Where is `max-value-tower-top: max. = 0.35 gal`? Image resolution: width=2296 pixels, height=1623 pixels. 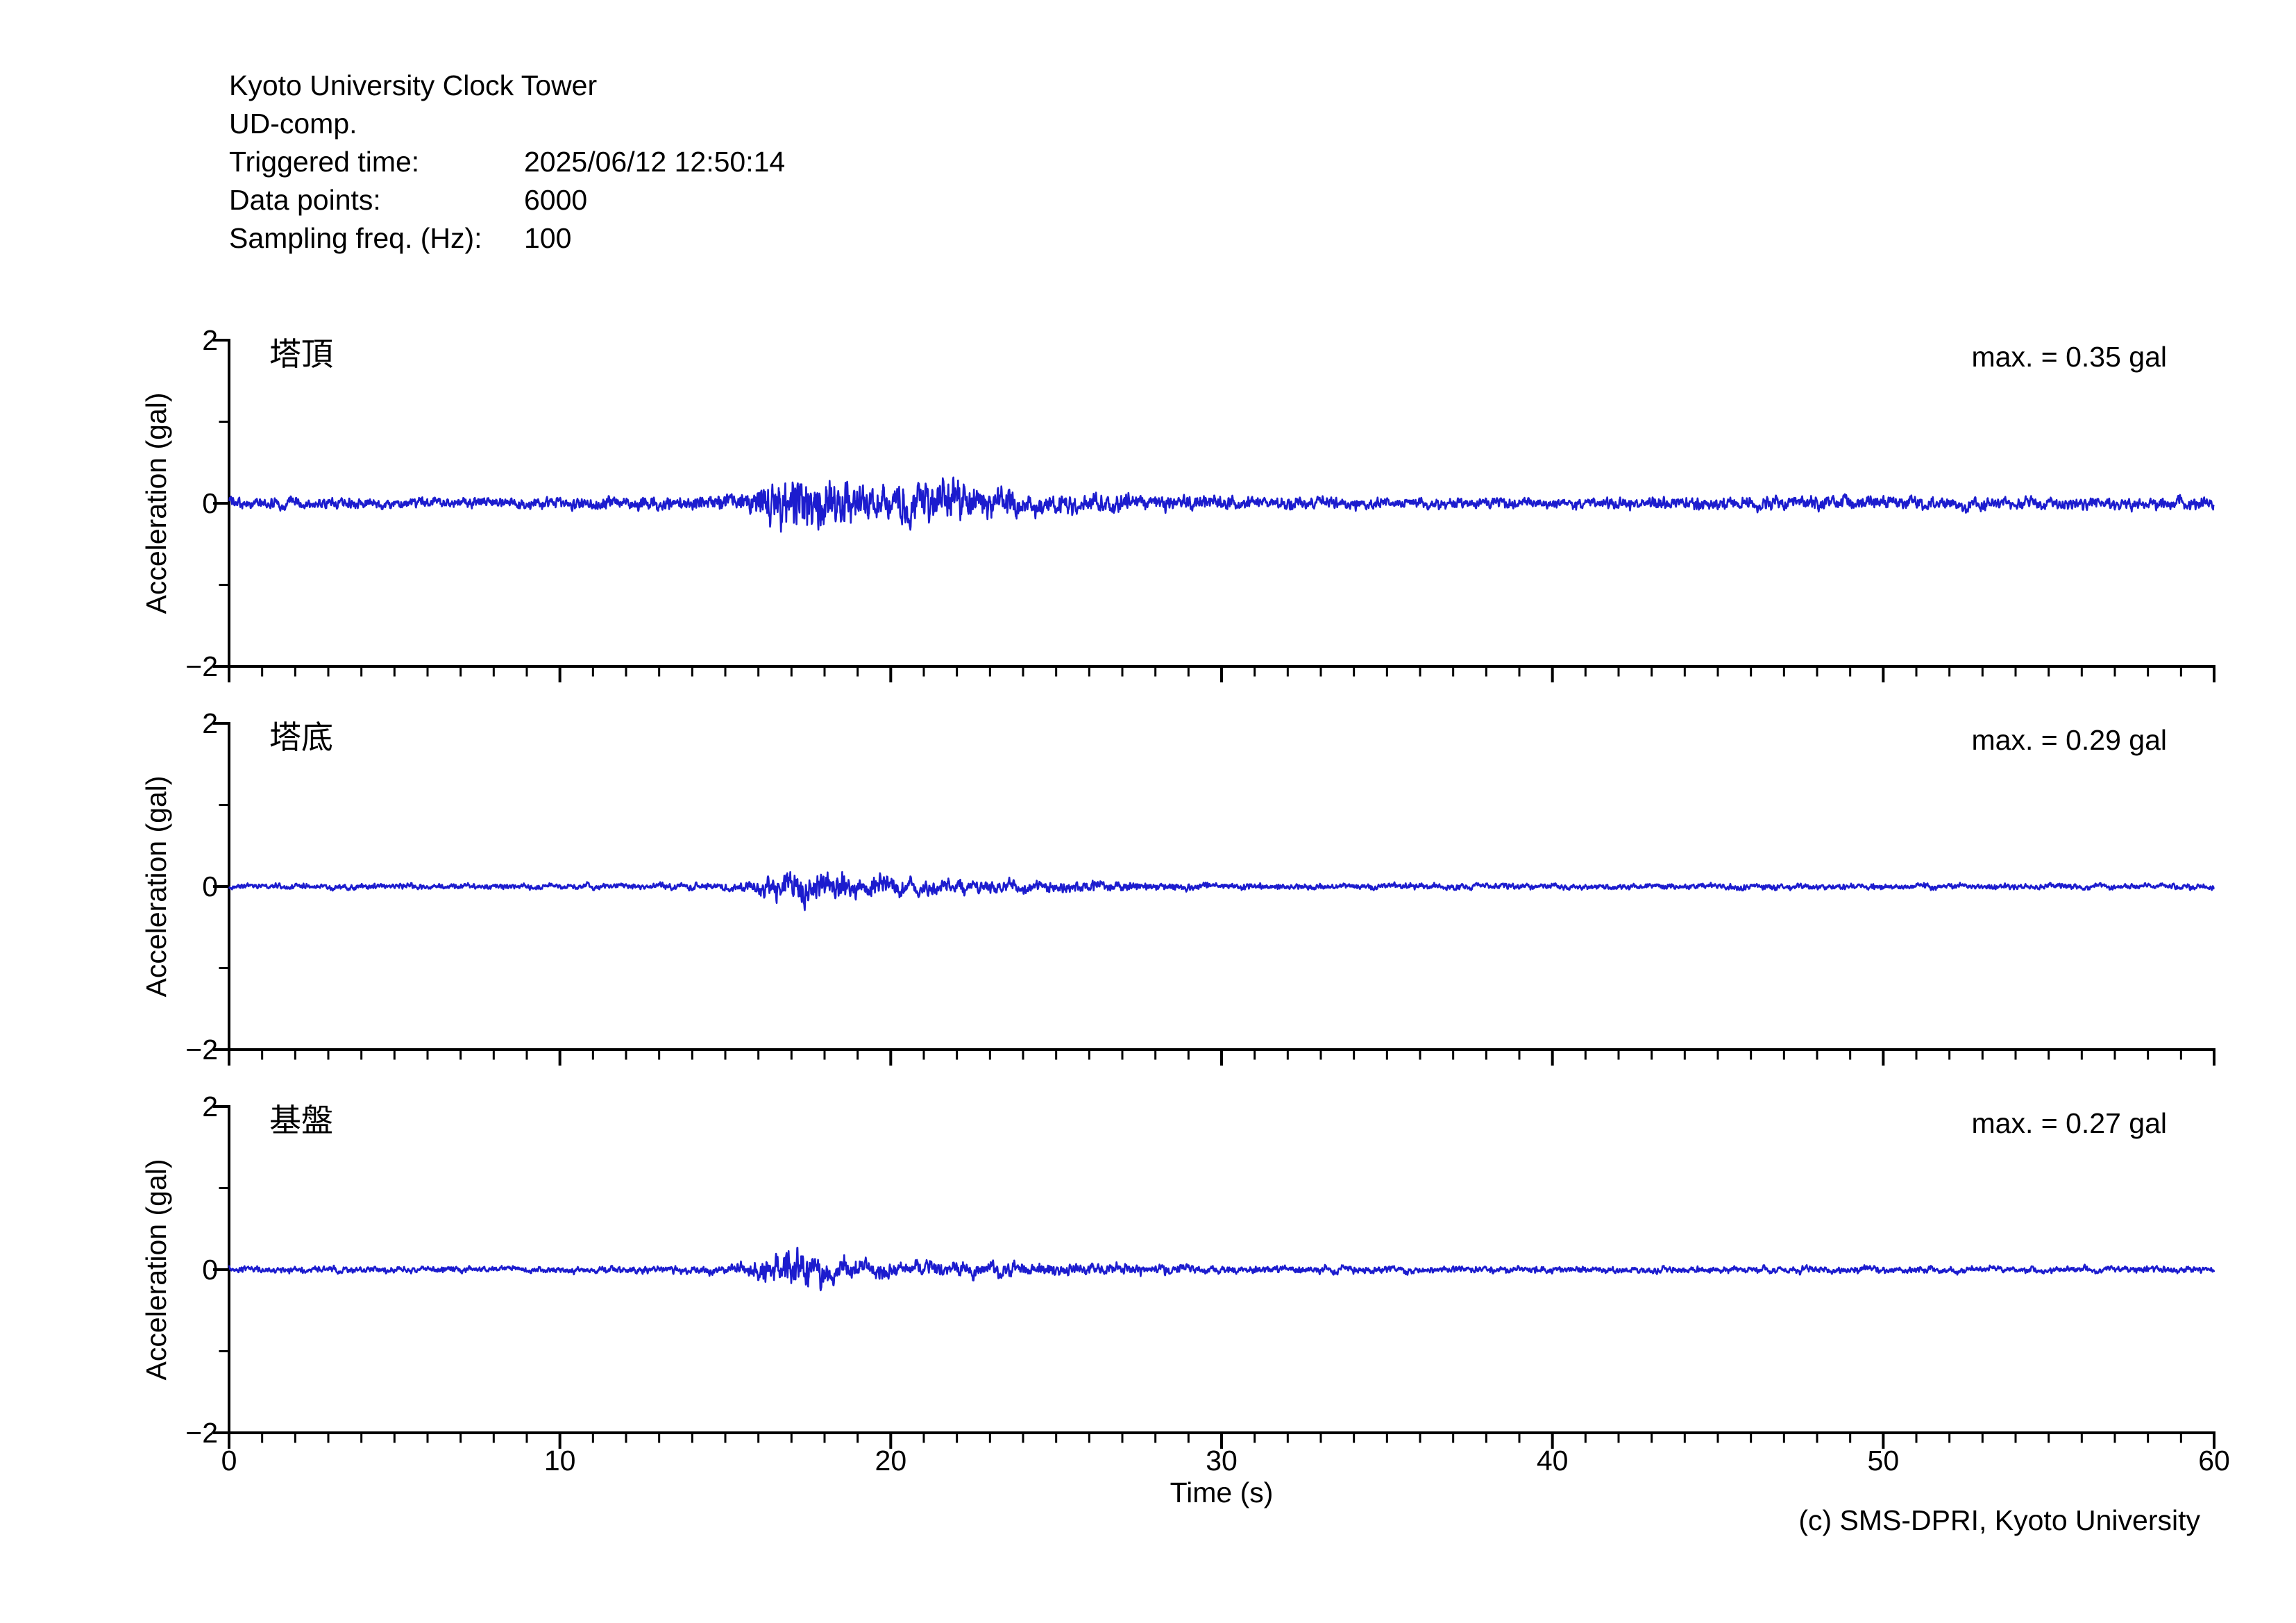
max-value-tower-top: max. = 0.35 gal is located at coordinates (2069, 357).